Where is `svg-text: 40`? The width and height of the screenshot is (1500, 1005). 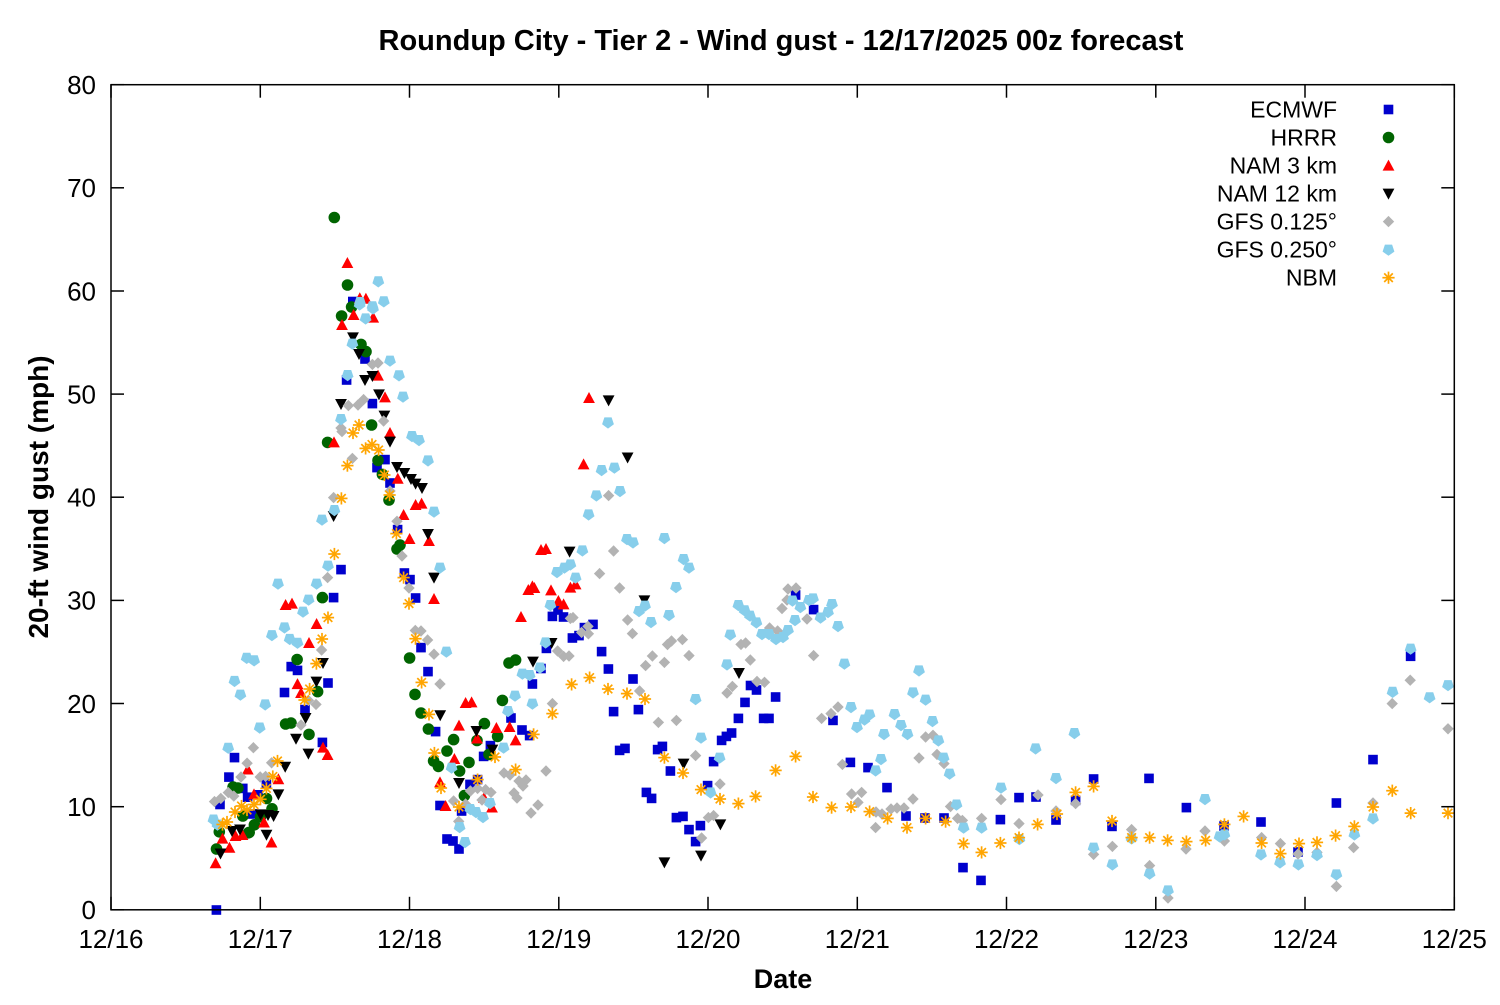 svg-text: 40 is located at coordinates (81, 498).